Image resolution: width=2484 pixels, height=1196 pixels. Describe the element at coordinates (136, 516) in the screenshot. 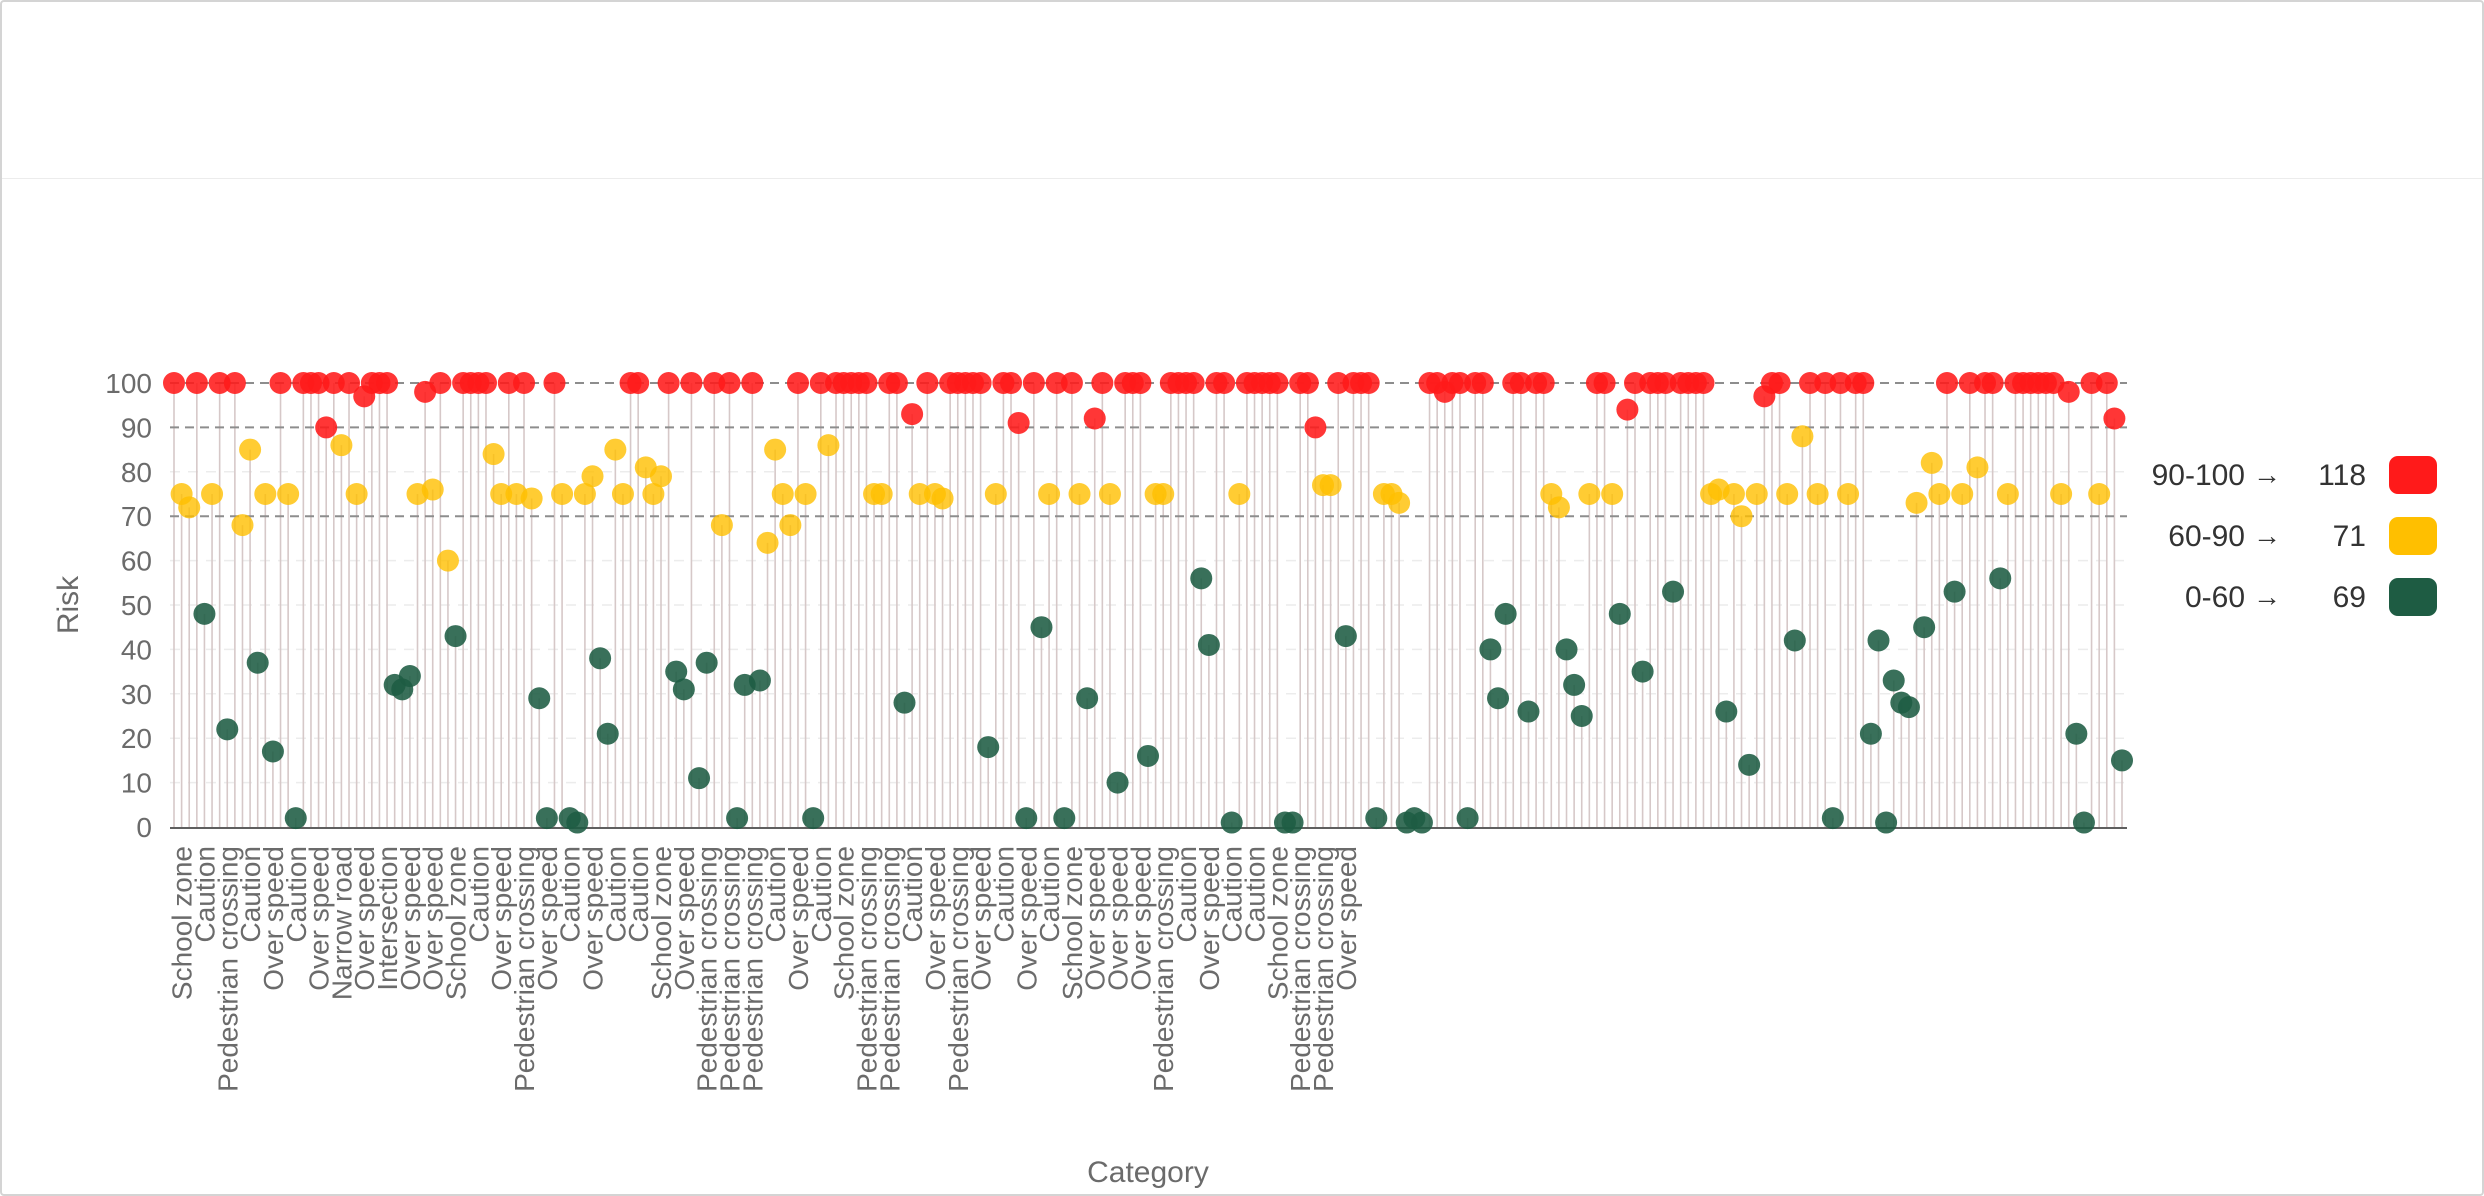

I see `y-tick-label: 70` at that location.